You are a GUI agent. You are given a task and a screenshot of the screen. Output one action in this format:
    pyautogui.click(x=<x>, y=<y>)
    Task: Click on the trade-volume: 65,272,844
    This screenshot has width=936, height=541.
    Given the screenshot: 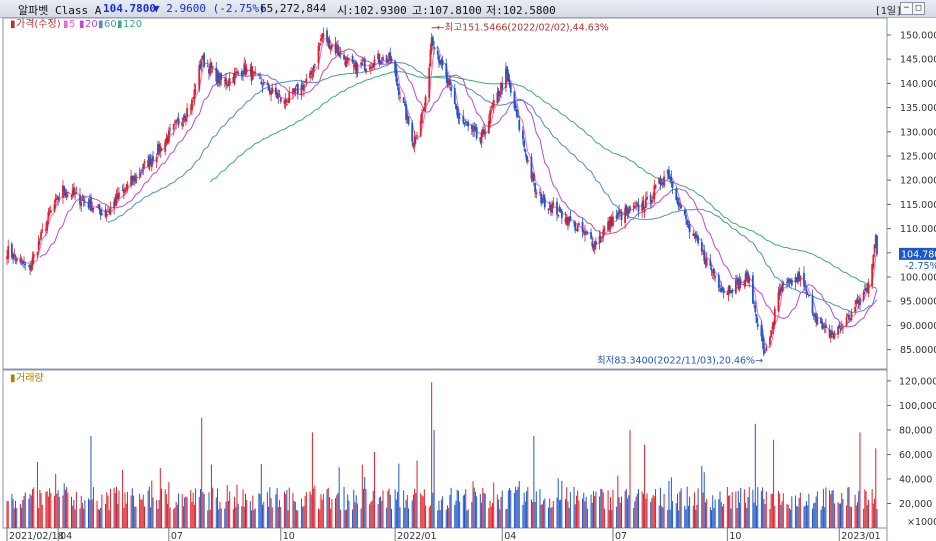 What is the action you would take?
    pyautogui.click(x=293, y=8)
    